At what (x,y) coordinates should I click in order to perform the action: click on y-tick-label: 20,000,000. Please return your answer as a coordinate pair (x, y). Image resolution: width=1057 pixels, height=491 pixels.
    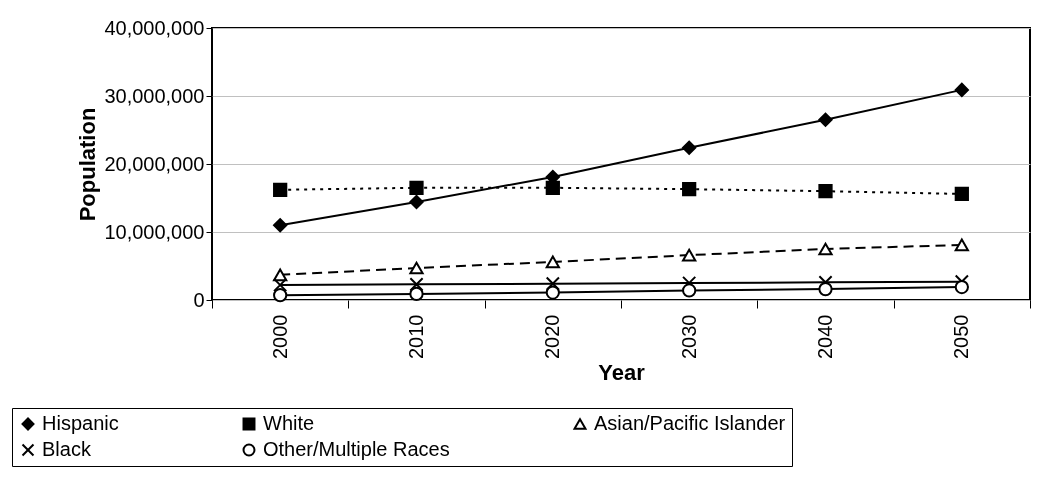
    Looking at the image, I should click on (154, 163).